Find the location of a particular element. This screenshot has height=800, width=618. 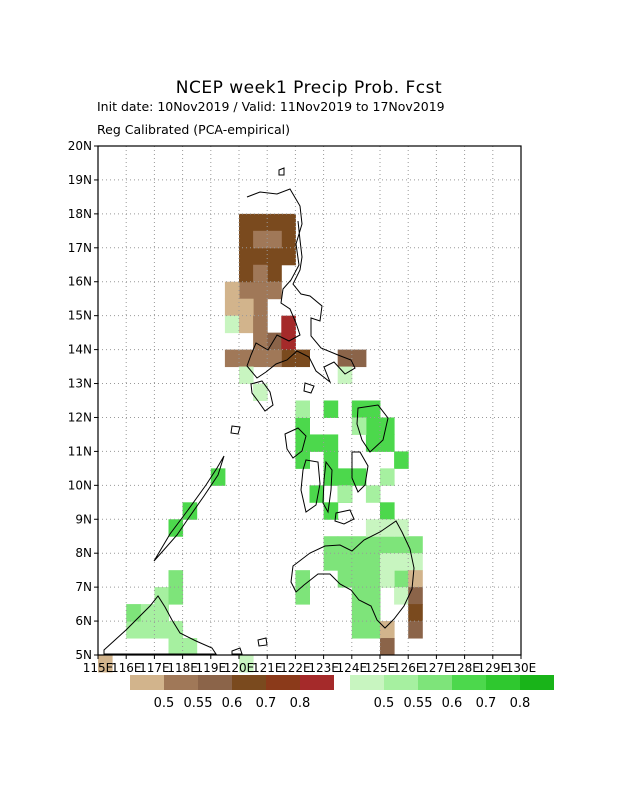

lat-label: 18N is located at coordinates (80, 214).